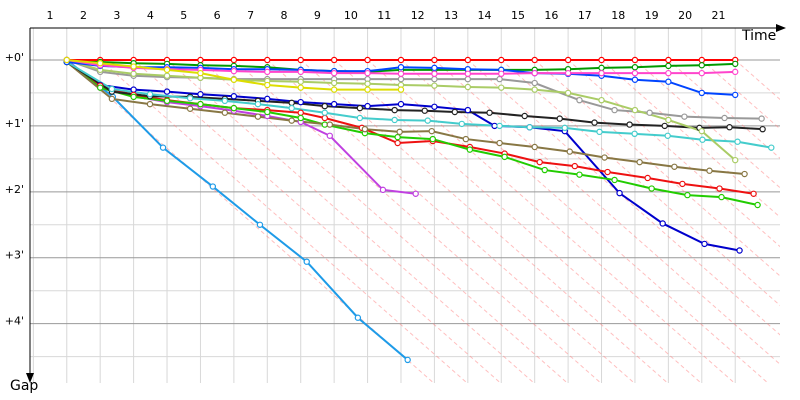 The image size is (800, 400). What do you see at coordinates (116, 15) in the screenshot?
I see `x-tick-label: 3` at bounding box center [116, 15].